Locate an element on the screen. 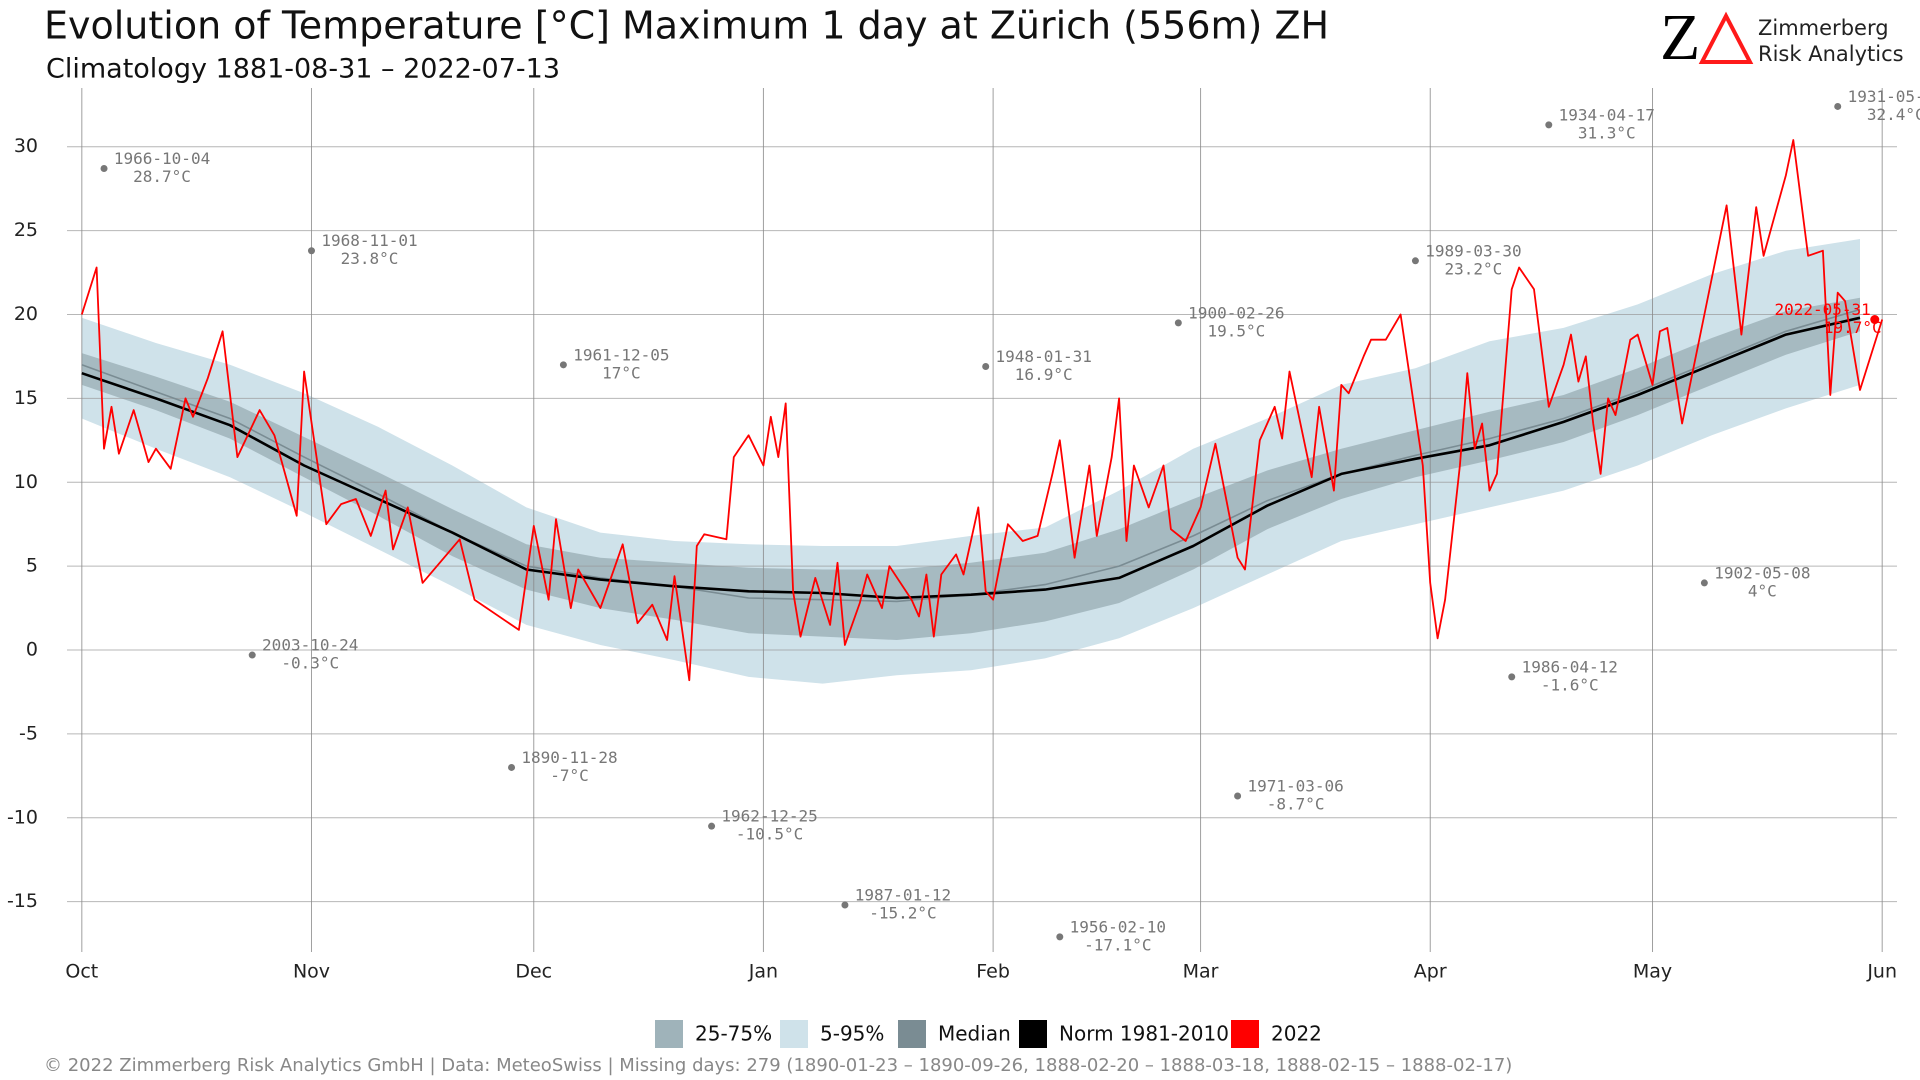 The width and height of the screenshot is (1920, 1080). legend-label: Median is located at coordinates (974, 1034).